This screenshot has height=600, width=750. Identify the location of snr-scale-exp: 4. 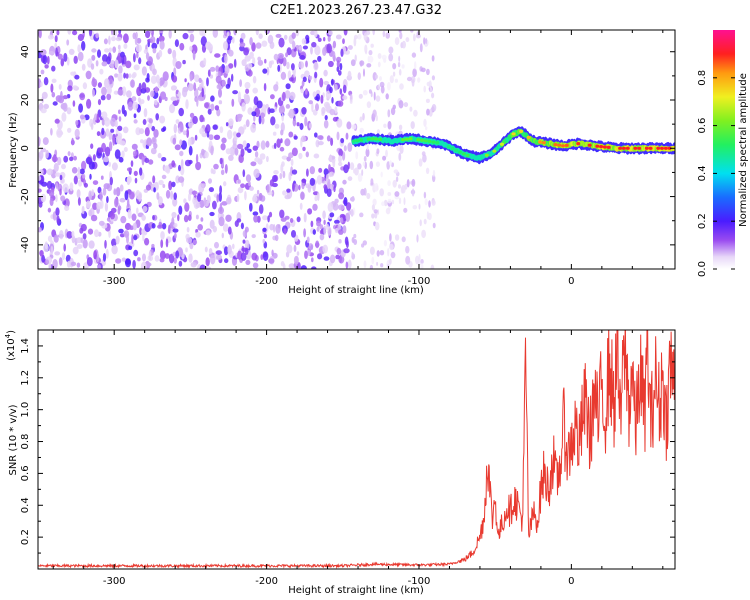
(8, 335).